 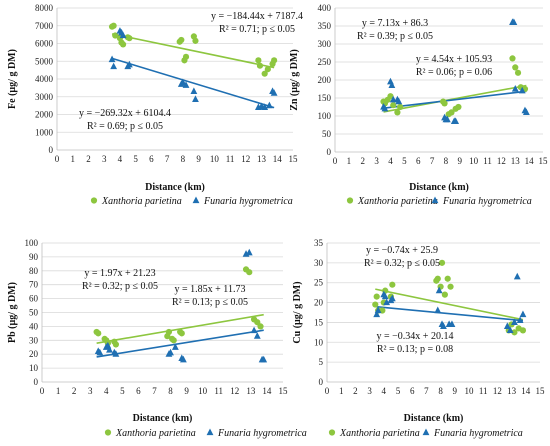 I want to click on y-tick-label: 15, so click(x=319, y=322).